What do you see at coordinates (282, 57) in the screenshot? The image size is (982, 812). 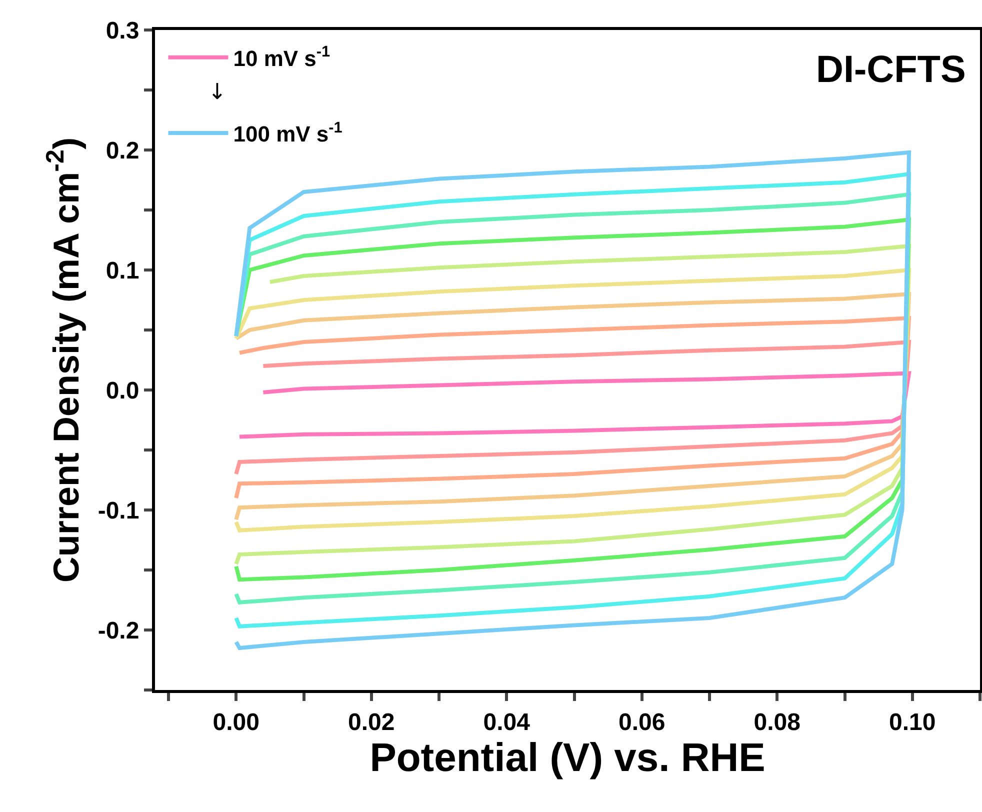 I see `legend-label: 10 mV s$^{-1}$` at bounding box center [282, 57].